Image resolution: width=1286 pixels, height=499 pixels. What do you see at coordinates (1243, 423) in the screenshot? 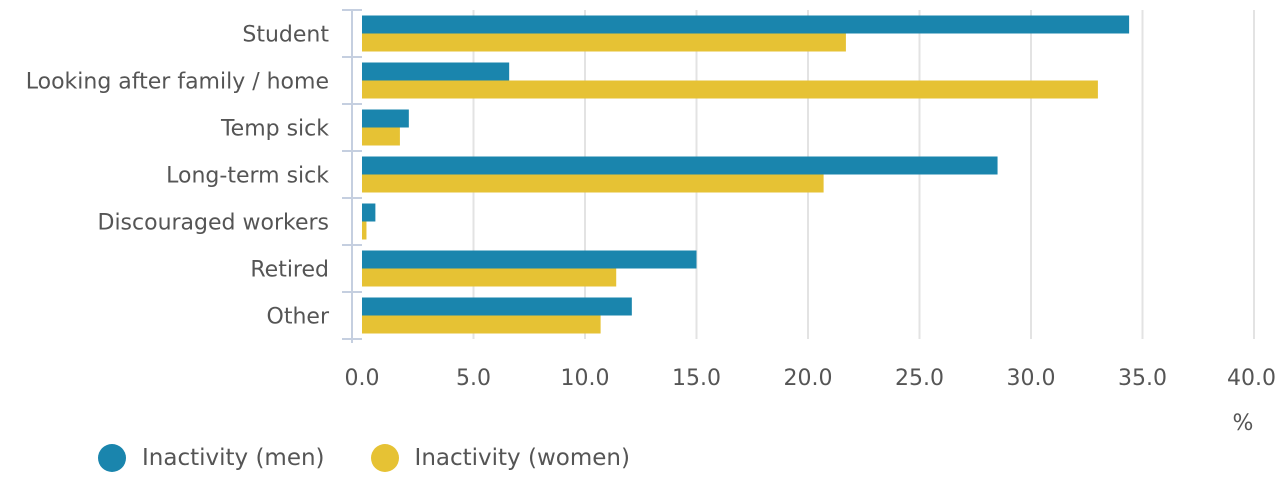
I see `x-axis-unit: %` at bounding box center [1243, 423].